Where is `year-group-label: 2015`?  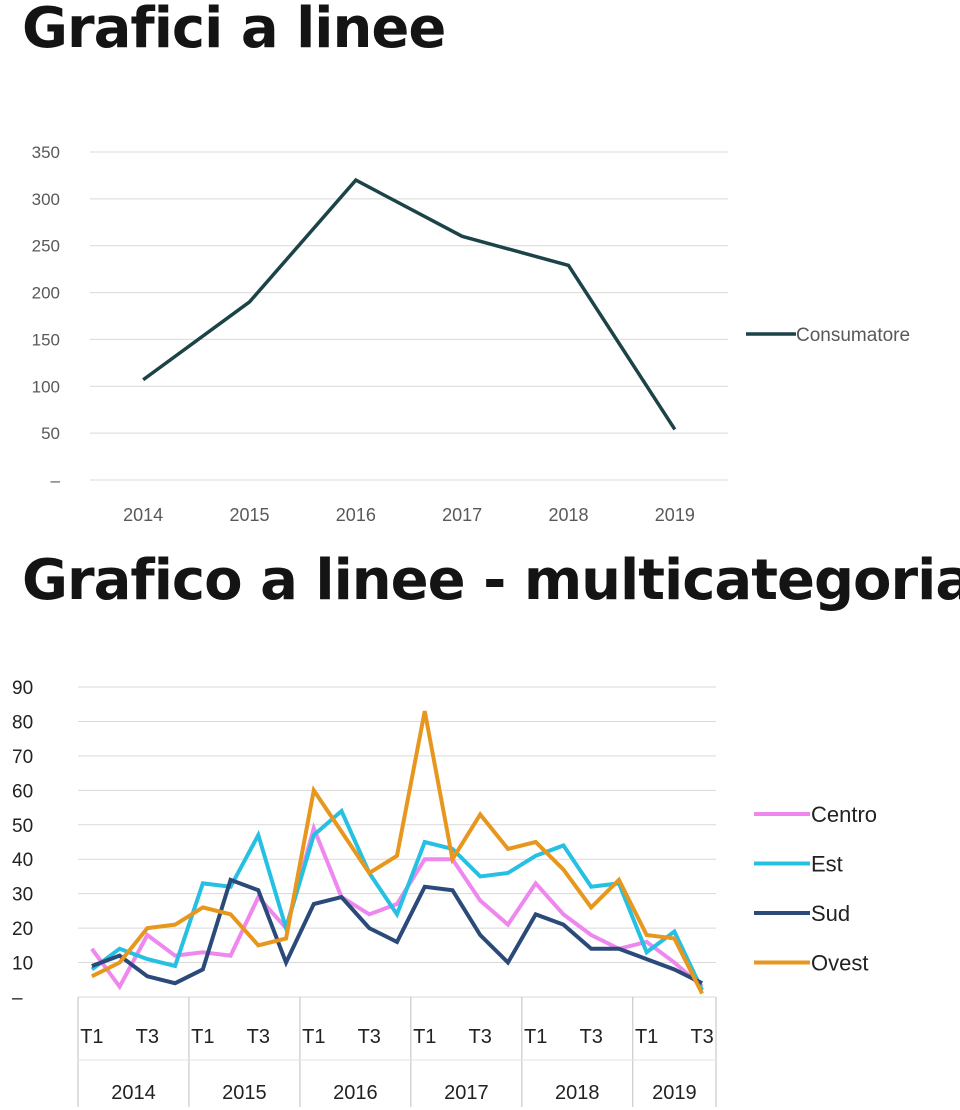
year-group-label: 2015 is located at coordinates (244, 1093).